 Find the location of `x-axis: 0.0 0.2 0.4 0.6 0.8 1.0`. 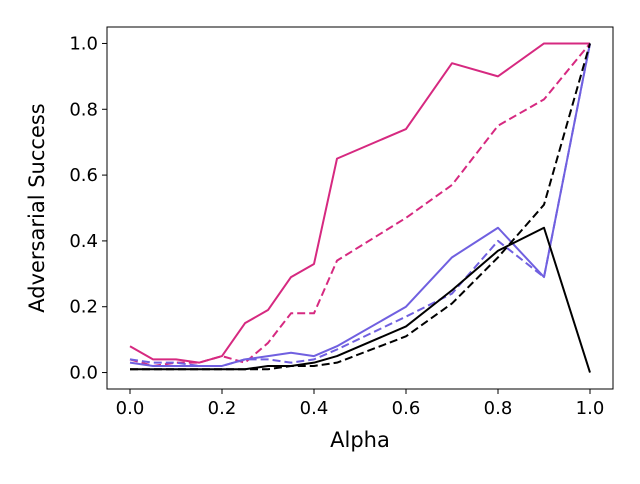

x-axis: 0.0 0.2 0.4 0.6 0.8 1.0 is located at coordinates (360, 404).